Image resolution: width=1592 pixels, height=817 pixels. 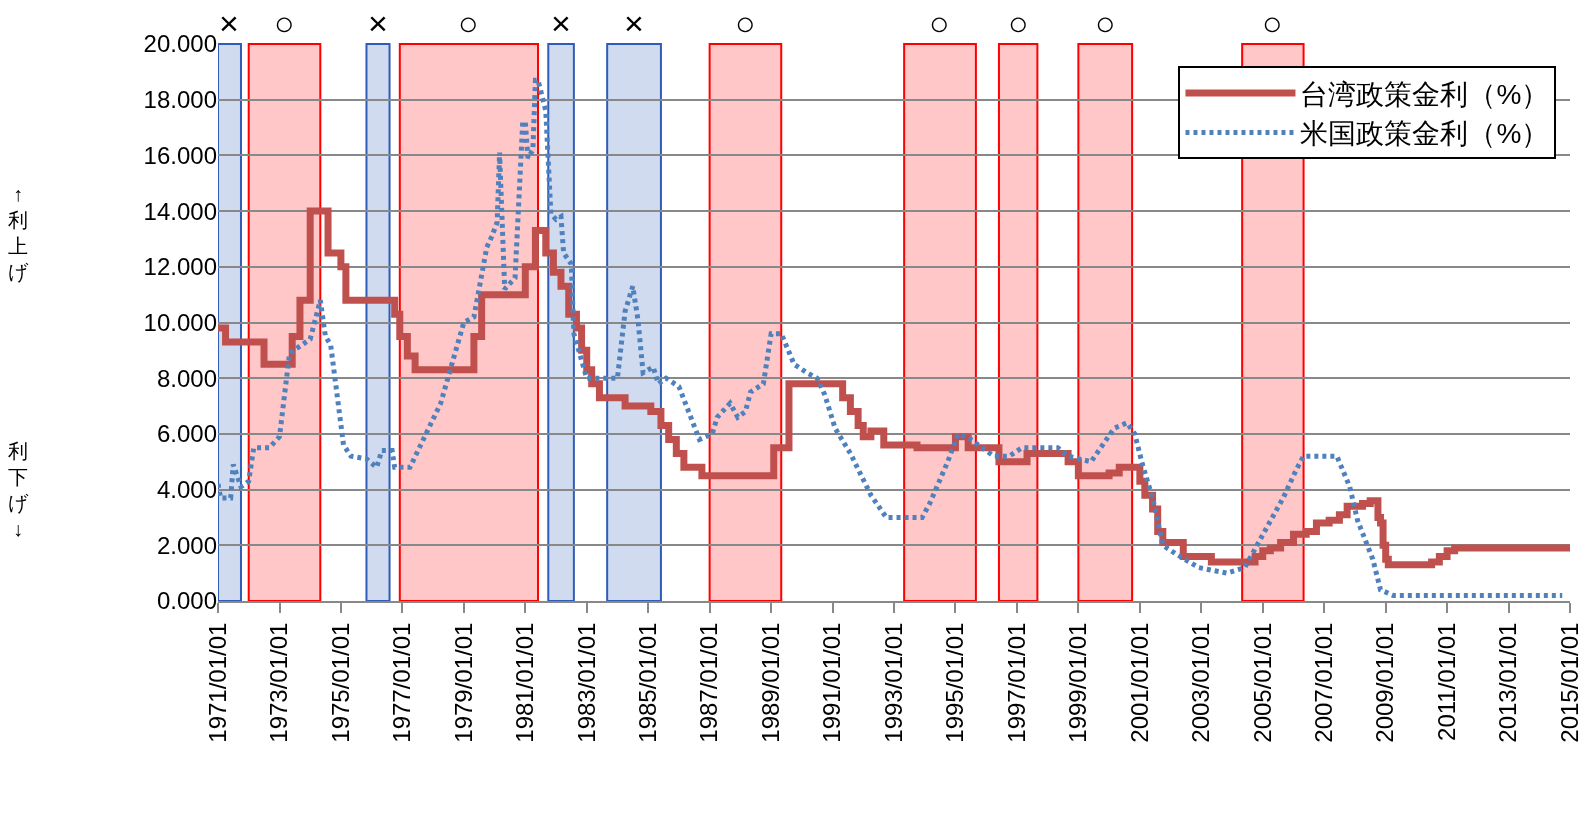 What do you see at coordinates (180, 267) in the screenshot?
I see `y-tick-label: 12.000` at bounding box center [180, 267].